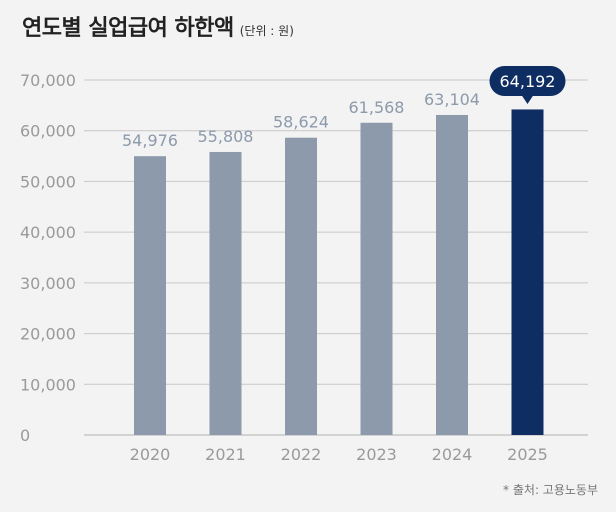 The width and height of the screenshot is (616, 512). What do you see at coordinates (550, 490) in the screenshot?
I see `source-note: * 출처: 고용노동부` at bounding box center [550, 490].